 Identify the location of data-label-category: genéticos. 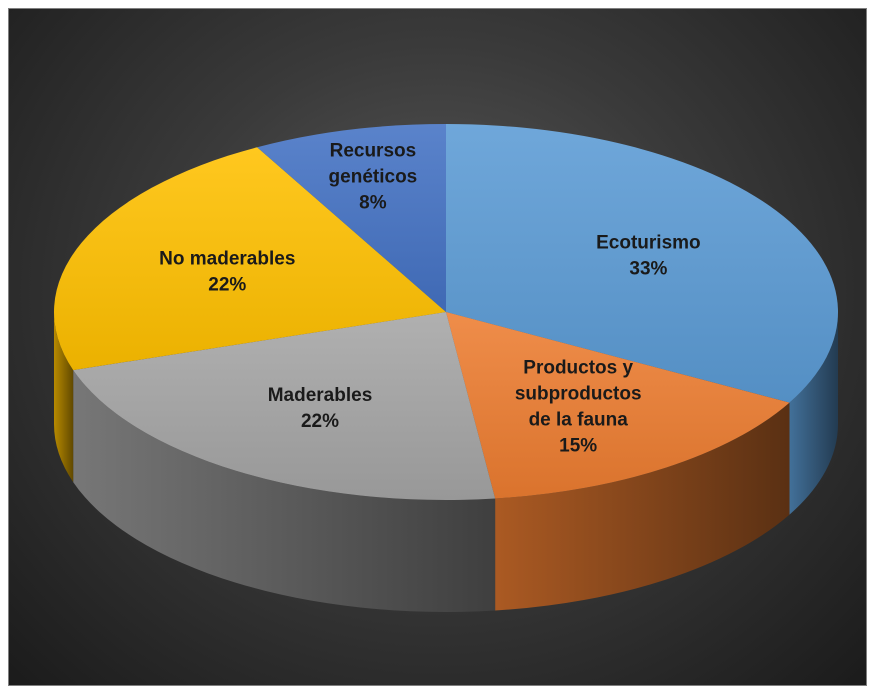
(373, 176).